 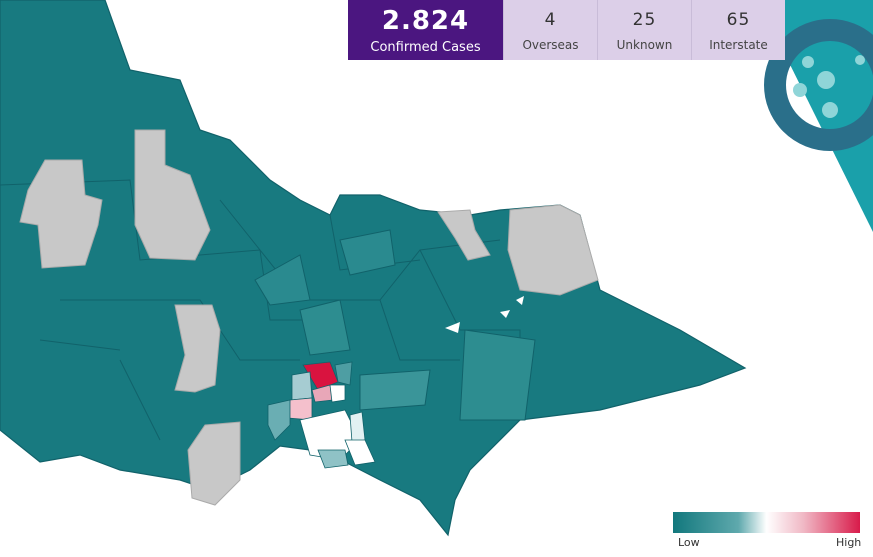 What do you see at coordinates (425, 21) in the screenshot?
I see `confirmed-count: 2.824` at bounding box center [425, 21].